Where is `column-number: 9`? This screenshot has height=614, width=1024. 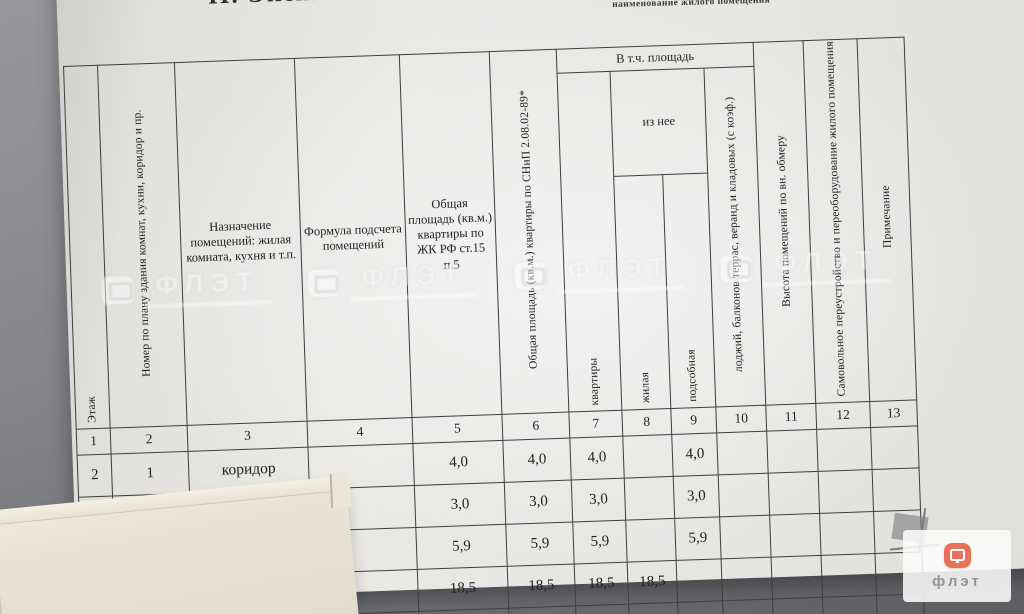
column-number: 9 is located at coordinates (693, 420).